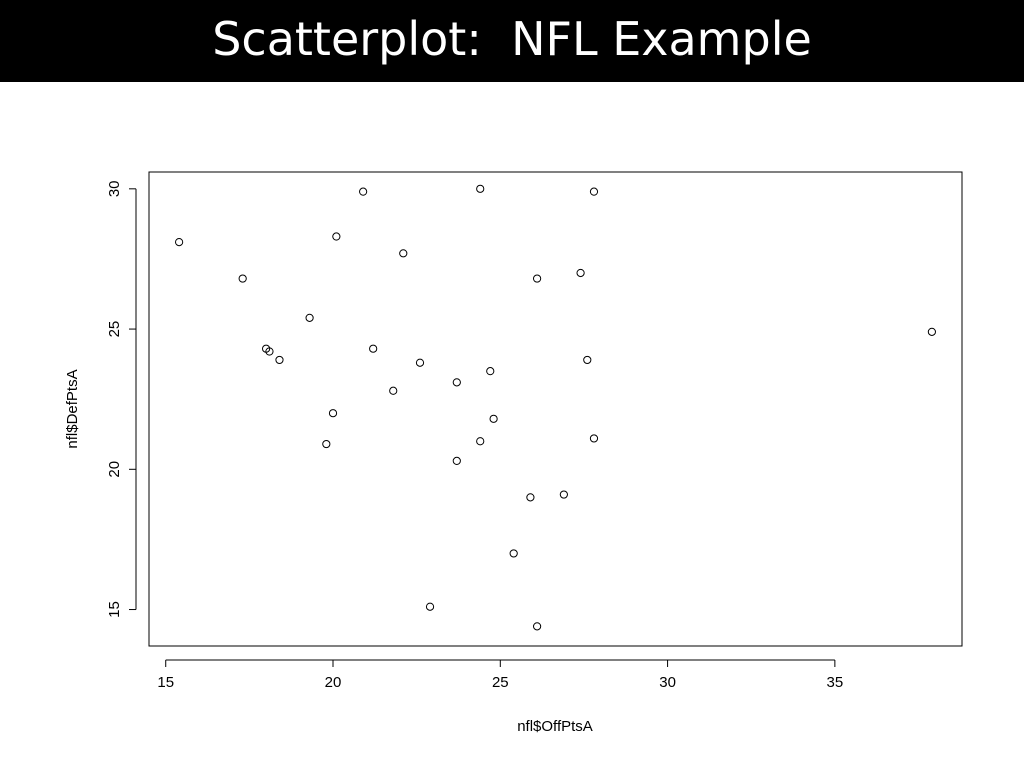 This screenshot has width=1024, height=768. Describe the element at coordinates (165, 682) in the screenshot. I see `x-tick-label: 15` at that location.